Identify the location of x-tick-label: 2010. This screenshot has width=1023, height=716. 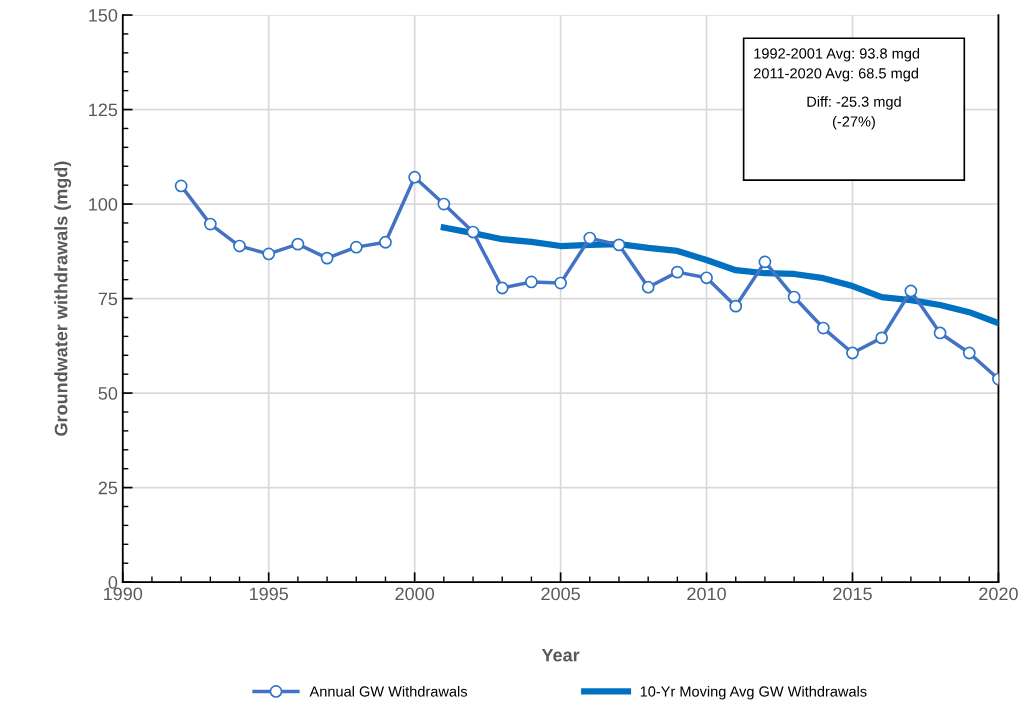
(706, 594).